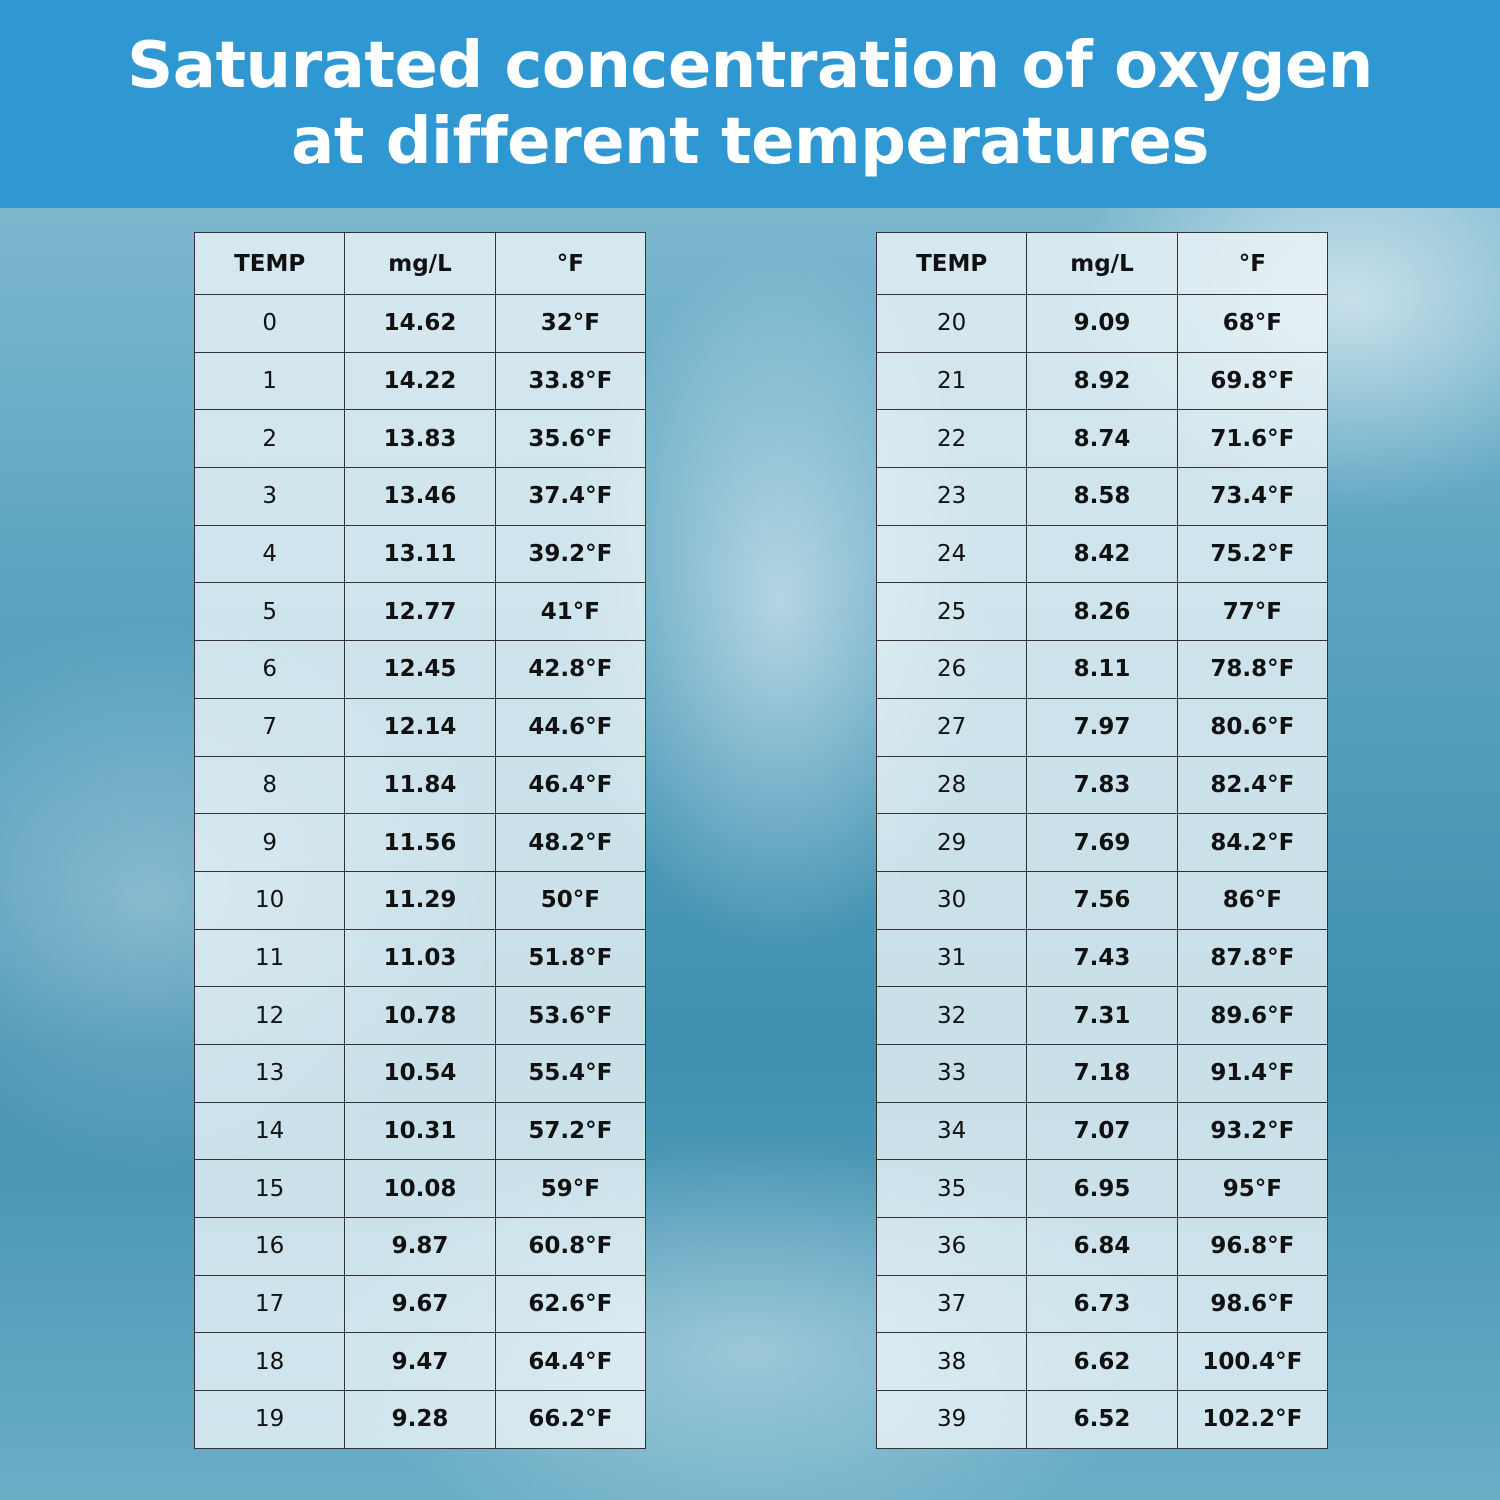  Describe the element at coordinates (951, 785) in the screenshot. I see `table-cell: 28` at that location.